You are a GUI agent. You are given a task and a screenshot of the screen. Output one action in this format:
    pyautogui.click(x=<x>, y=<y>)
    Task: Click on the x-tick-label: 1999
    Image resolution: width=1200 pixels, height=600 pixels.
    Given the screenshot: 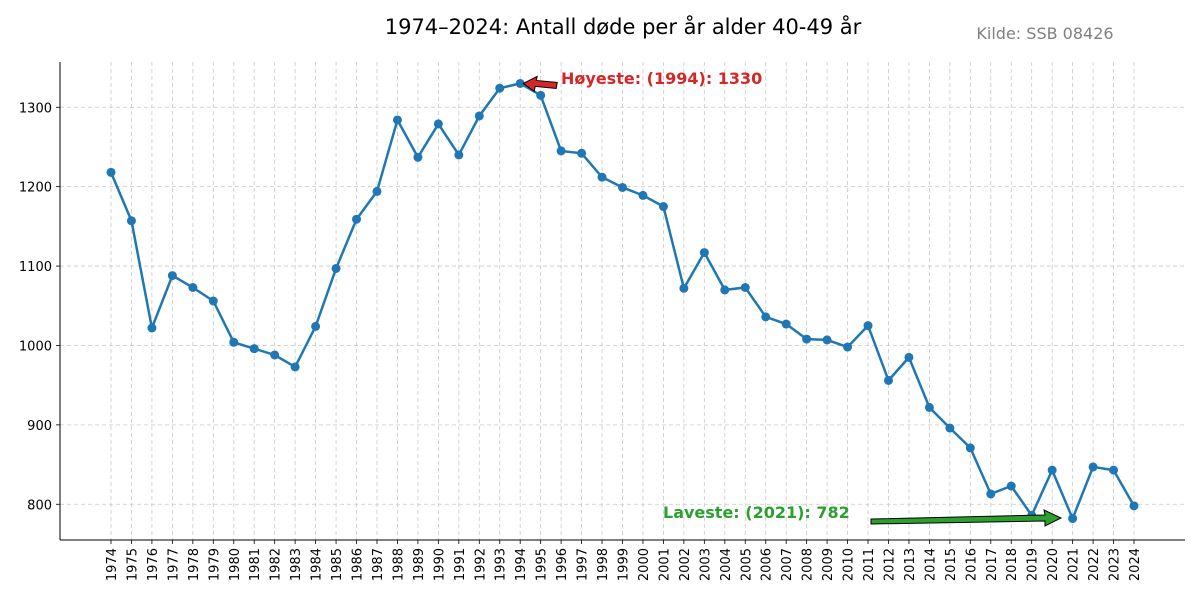 What is the action you would take?
    pyautogui.click(x=624, y=564)
    